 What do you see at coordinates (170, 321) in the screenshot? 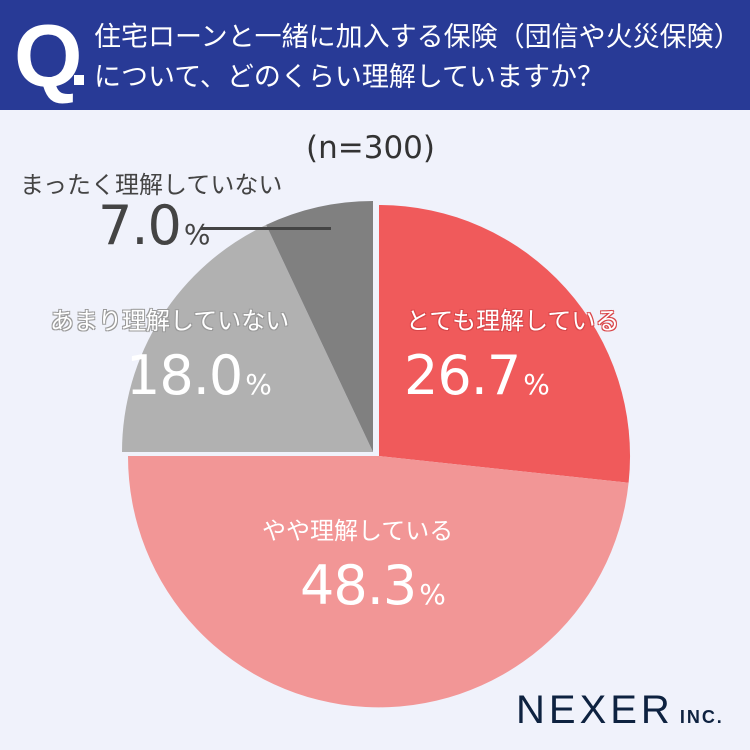
I see `label-not-much-category: あまり理解していない` at bounding box center [170, 321].